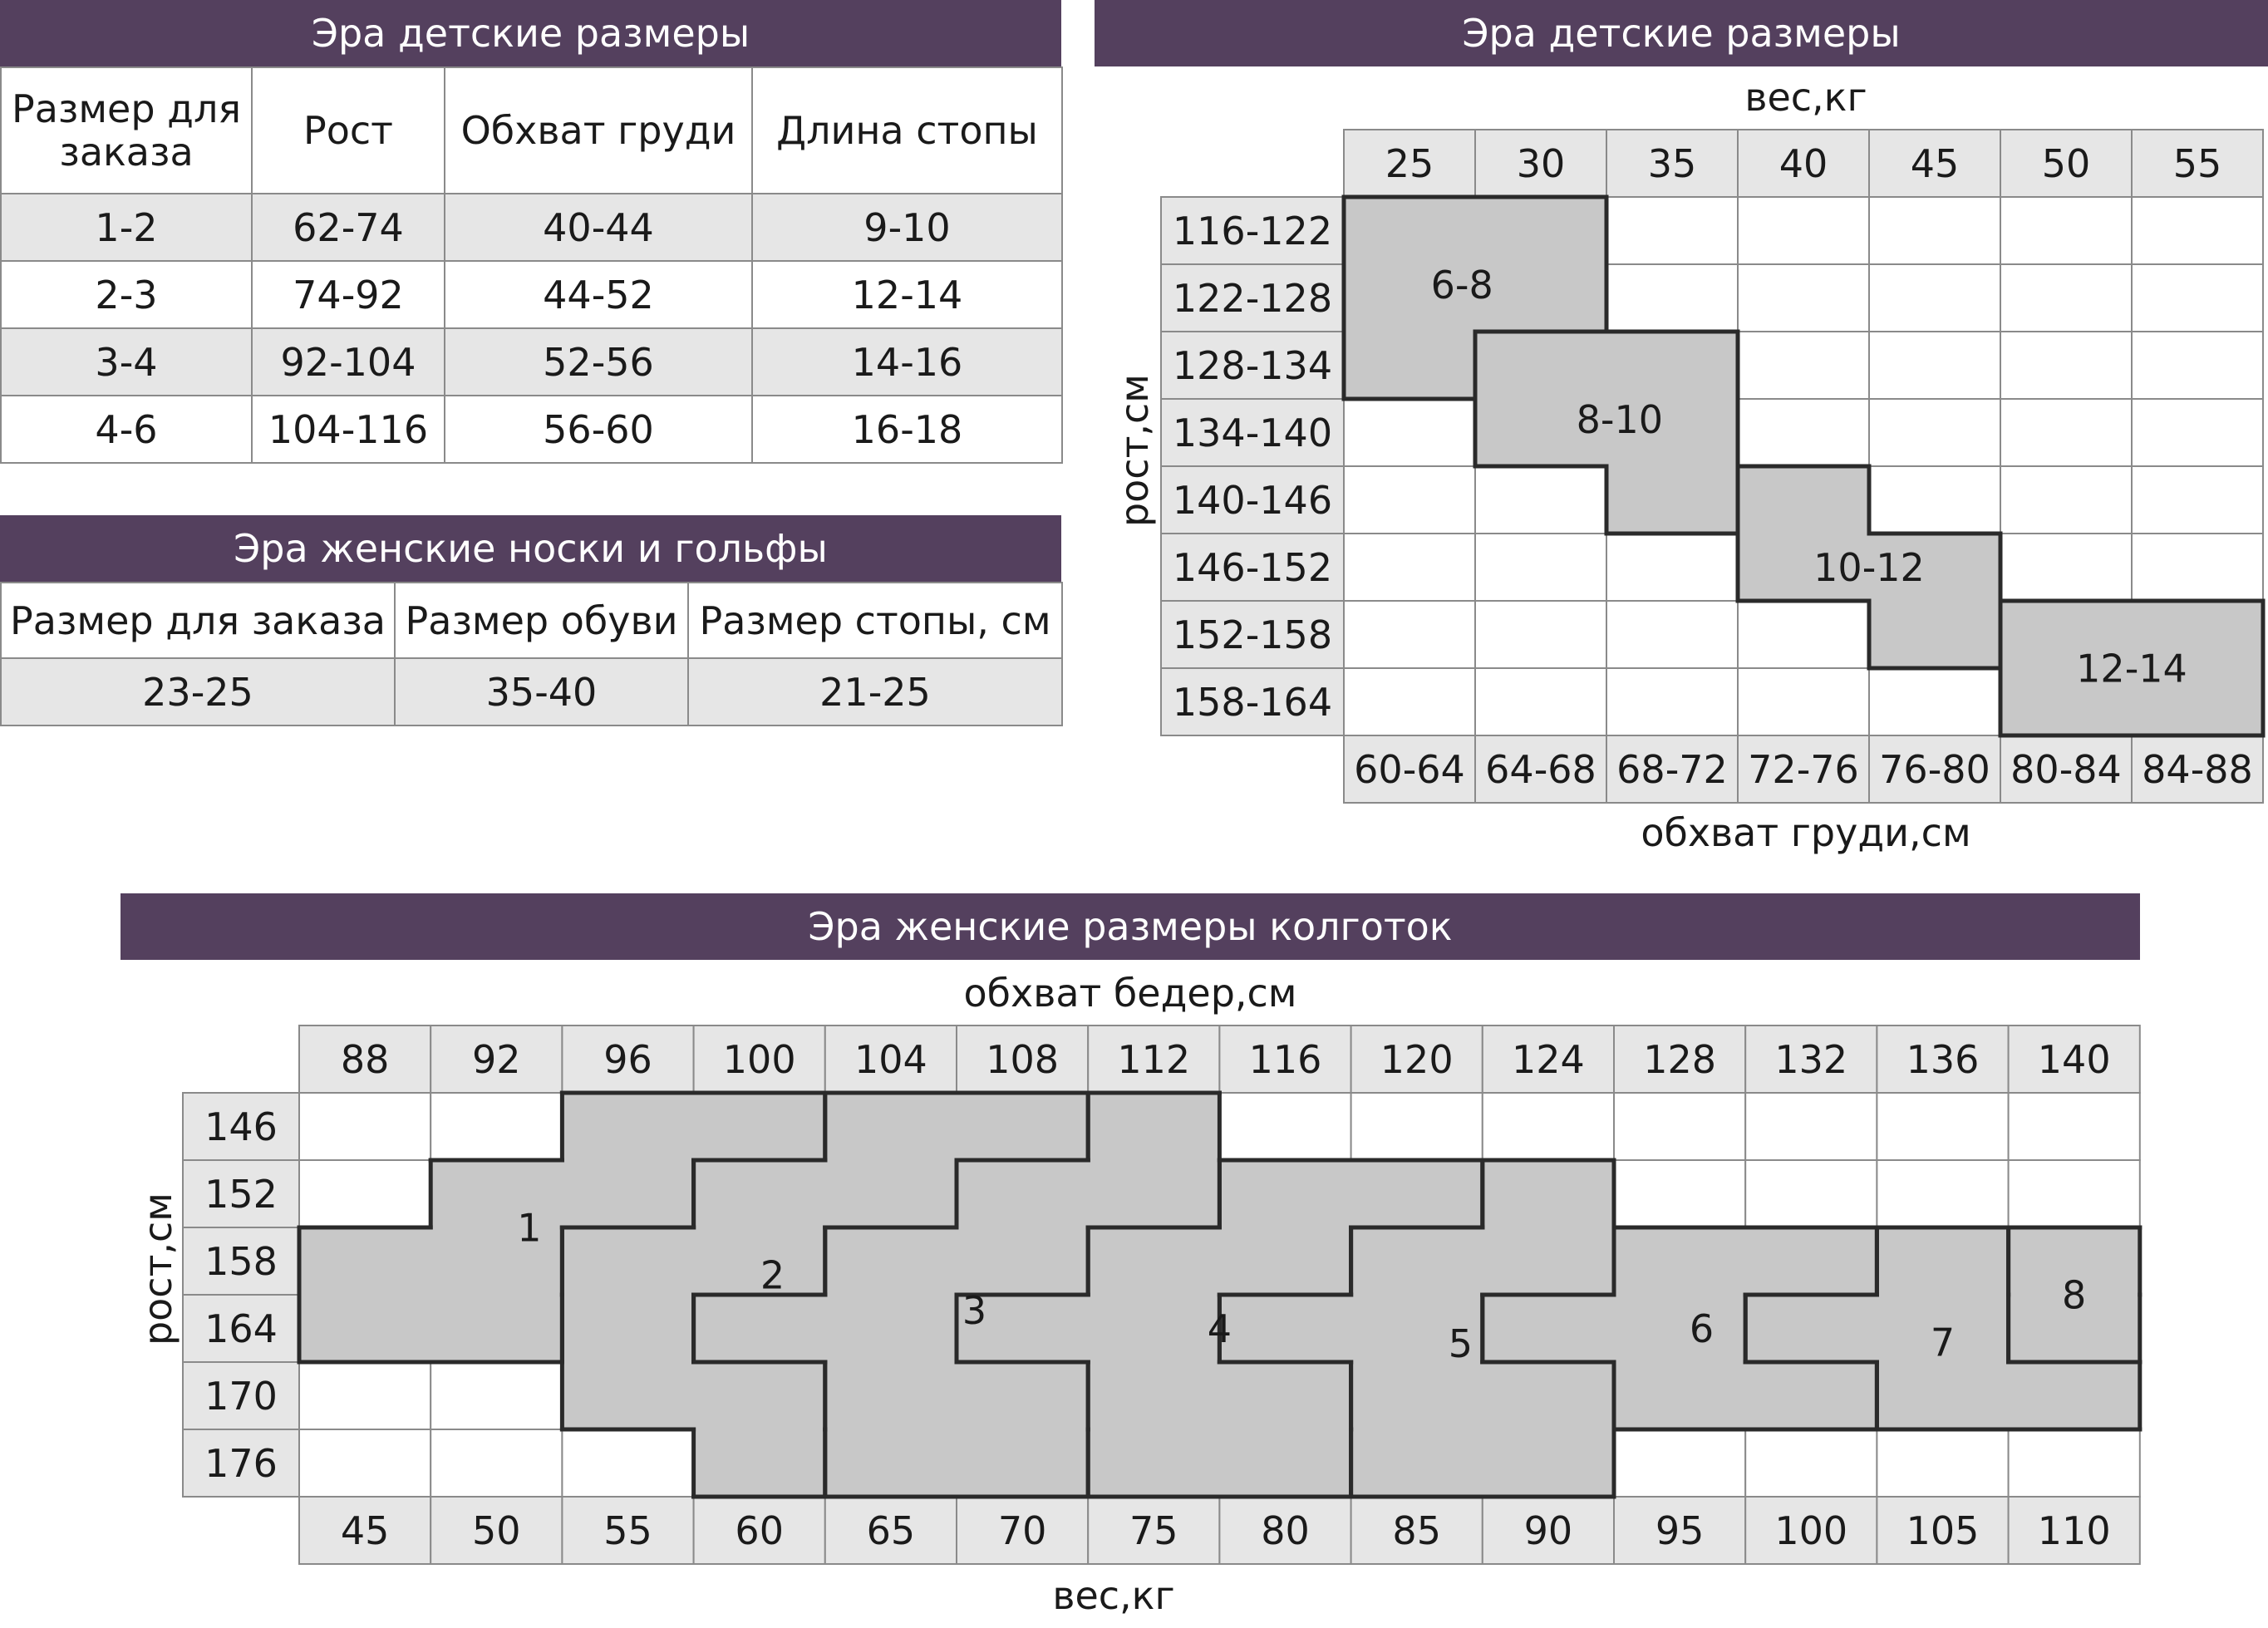 The height and width of the screenshot is (1628, 2268). I want to click on tights-left-tick-label: 170, so click(241, 1396).